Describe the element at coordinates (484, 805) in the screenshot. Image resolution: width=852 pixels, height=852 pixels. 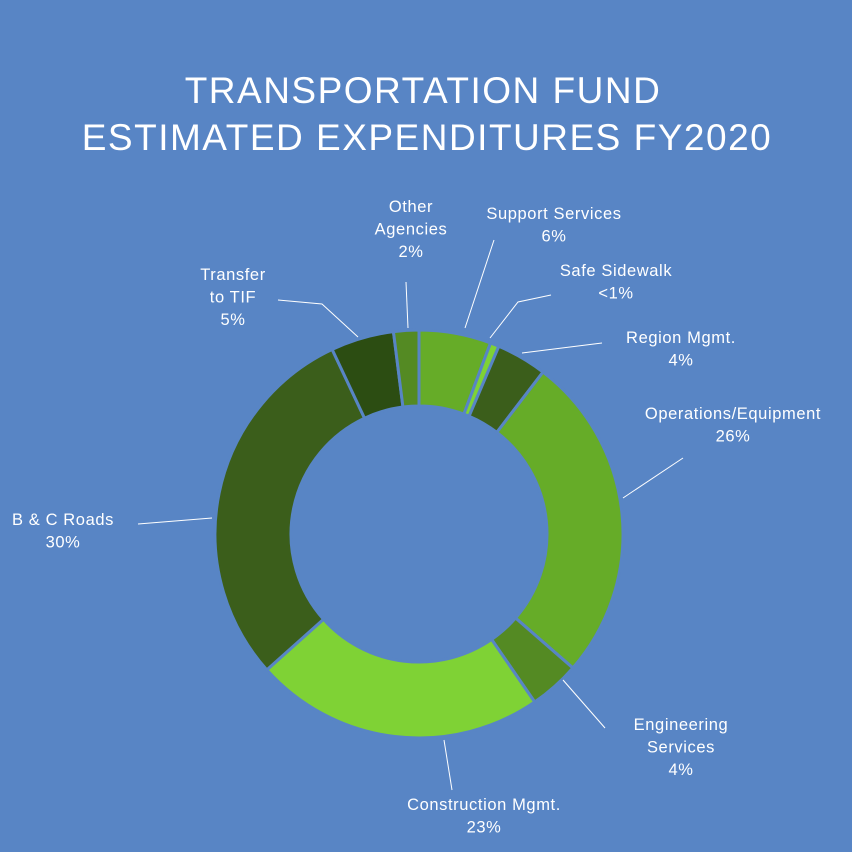
I see `slice-label-construction-mgmt-1: Construction Mgmt.` at that location.